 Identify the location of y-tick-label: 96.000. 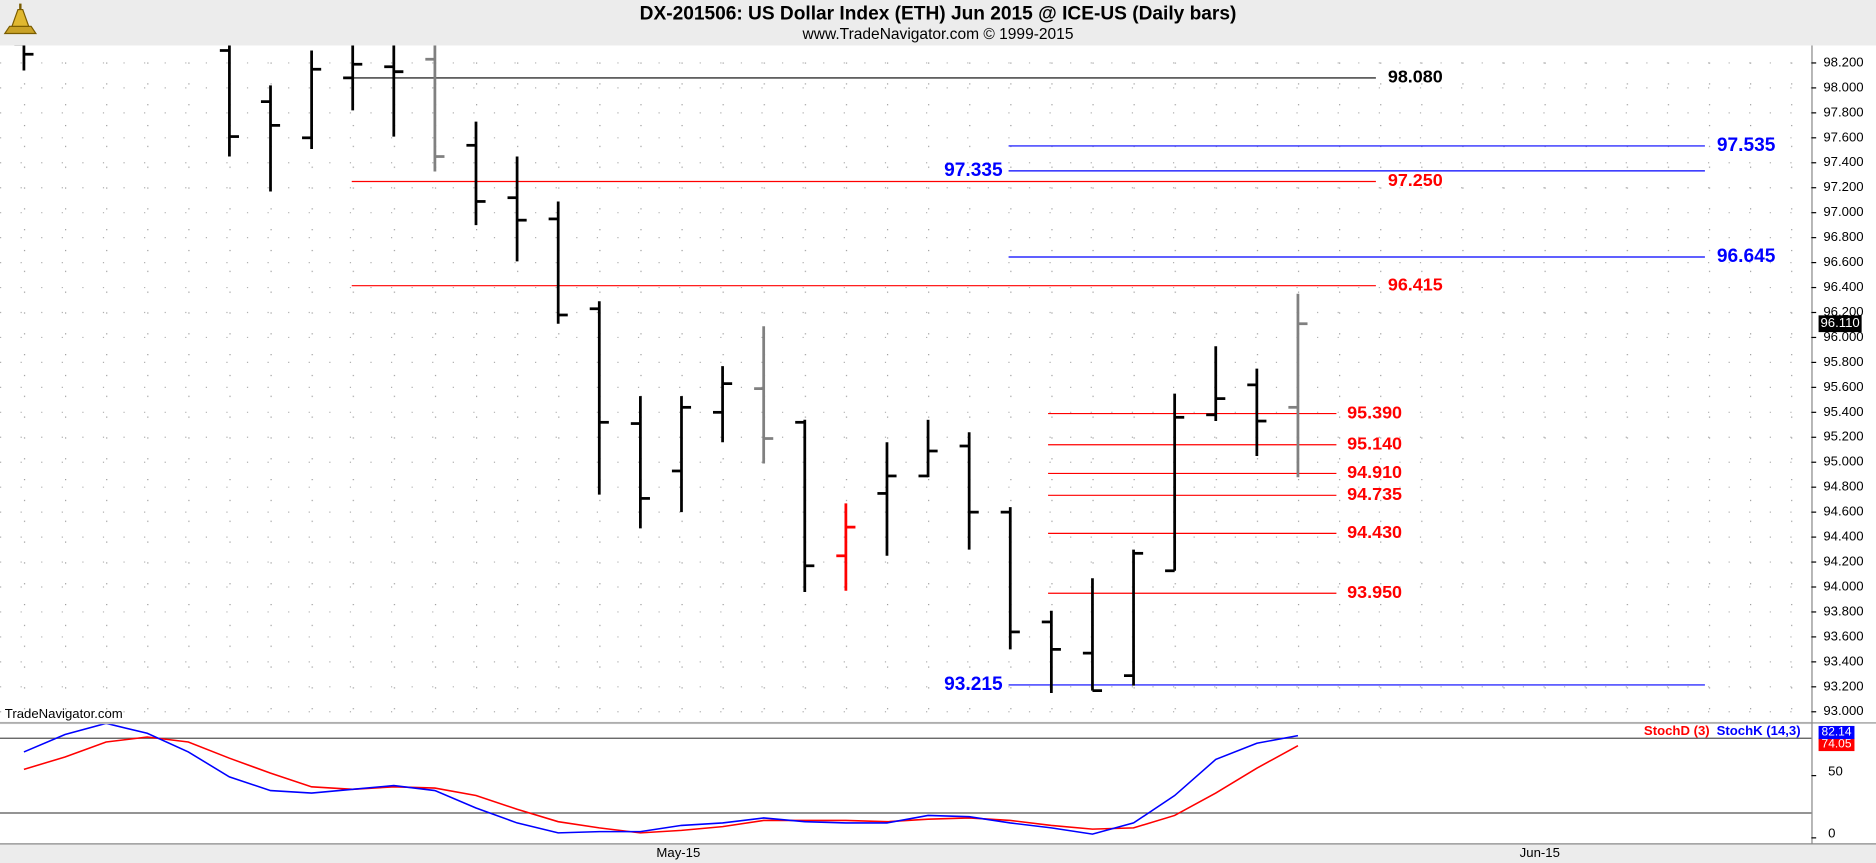
(1843, 336).